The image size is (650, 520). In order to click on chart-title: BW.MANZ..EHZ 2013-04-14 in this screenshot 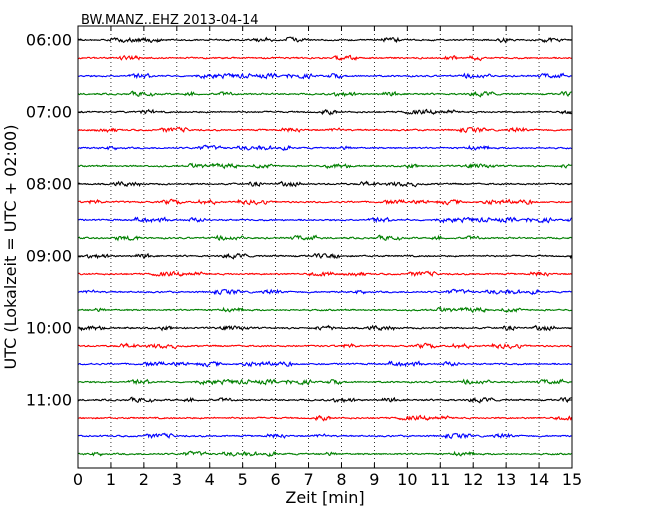, I will do `click(170, 20)`.